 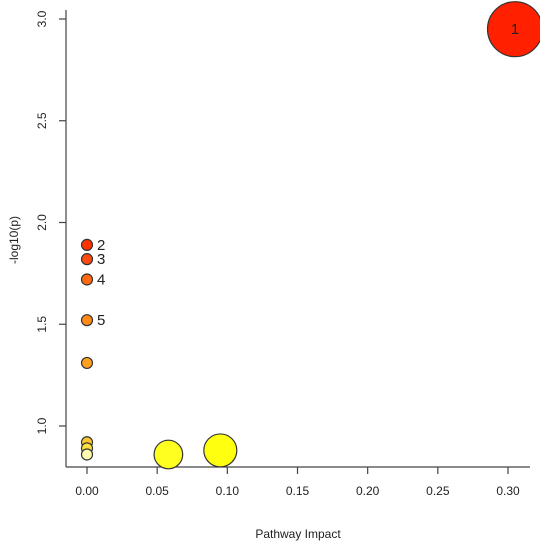 What do you see at coordinates (14, 240) in the screenshot?
I see `y-axis-title: -log10(p)` at bounding box center [14, 240].